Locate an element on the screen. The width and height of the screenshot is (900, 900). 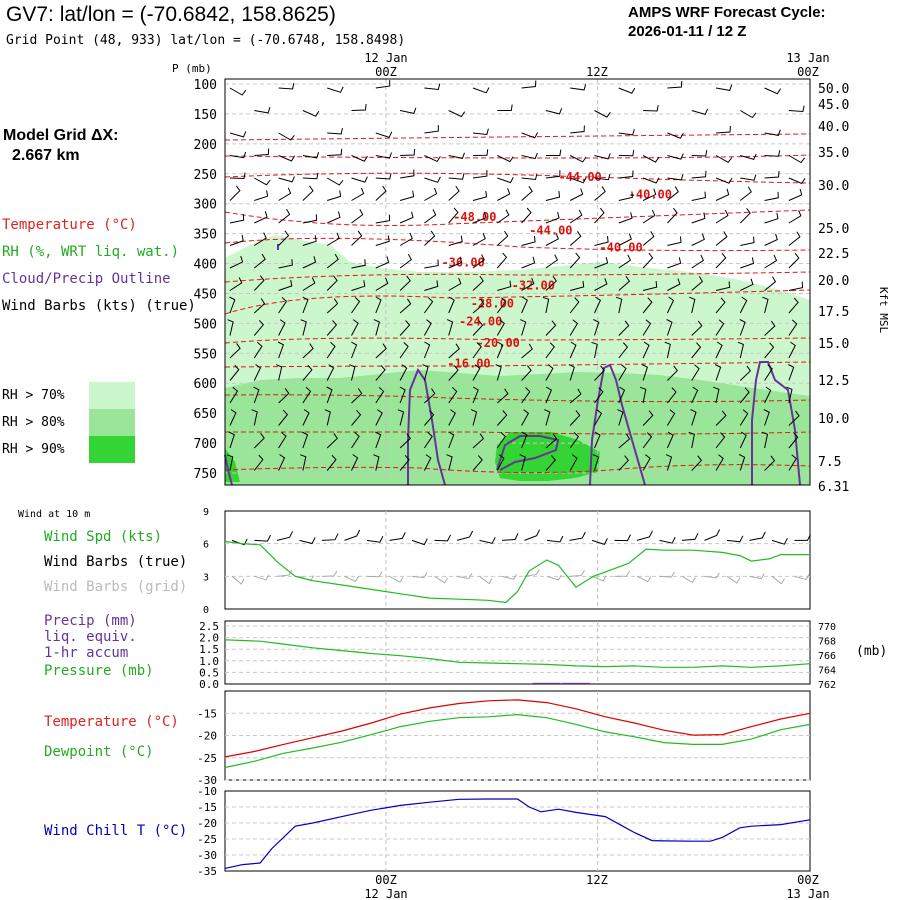
wind-chill-line is located at coordinates (517, 833).